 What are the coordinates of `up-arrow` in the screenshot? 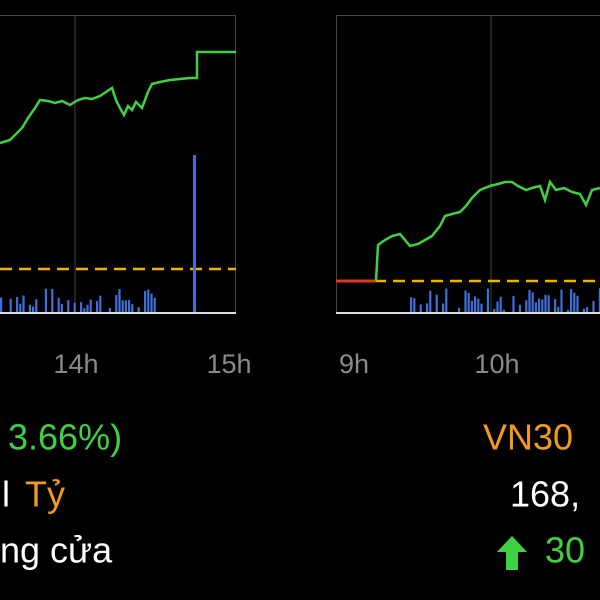 It's located at (512, 553).